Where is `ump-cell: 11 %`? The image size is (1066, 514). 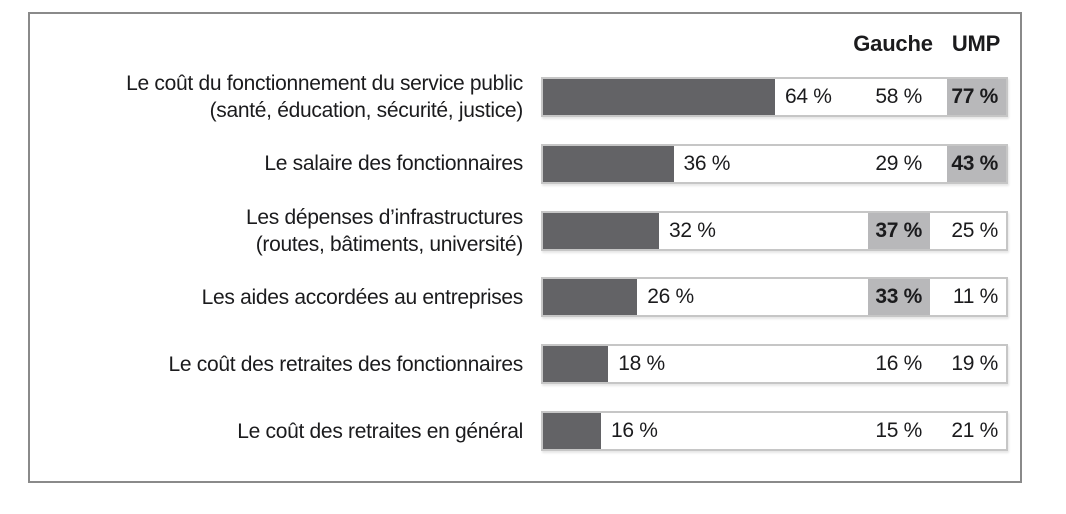 ump-cell: 11 % is located at coordinates (976, 297).